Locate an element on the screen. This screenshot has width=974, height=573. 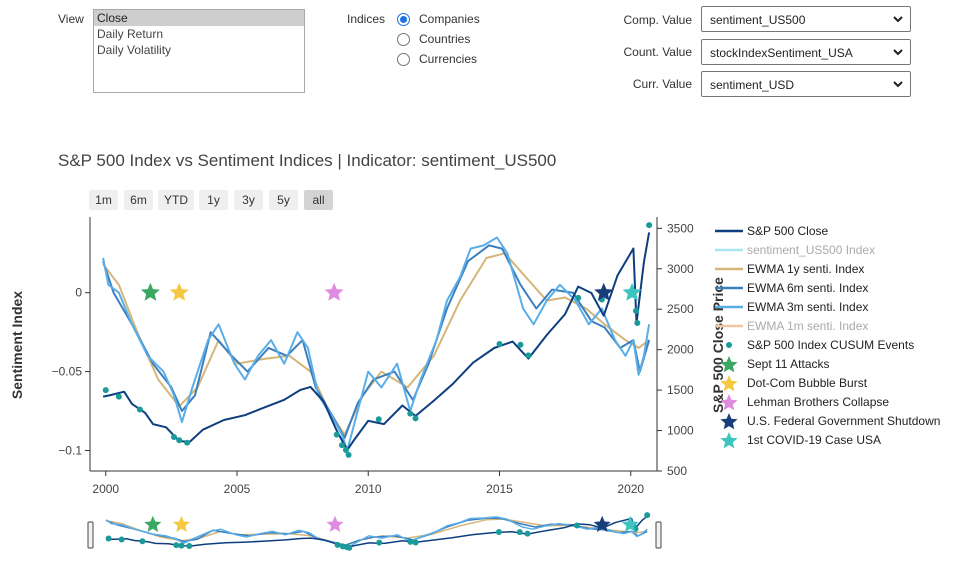
legend-item-sentiment-us500-index: sentiment_US500 Index is located at coordinates (795, 250).